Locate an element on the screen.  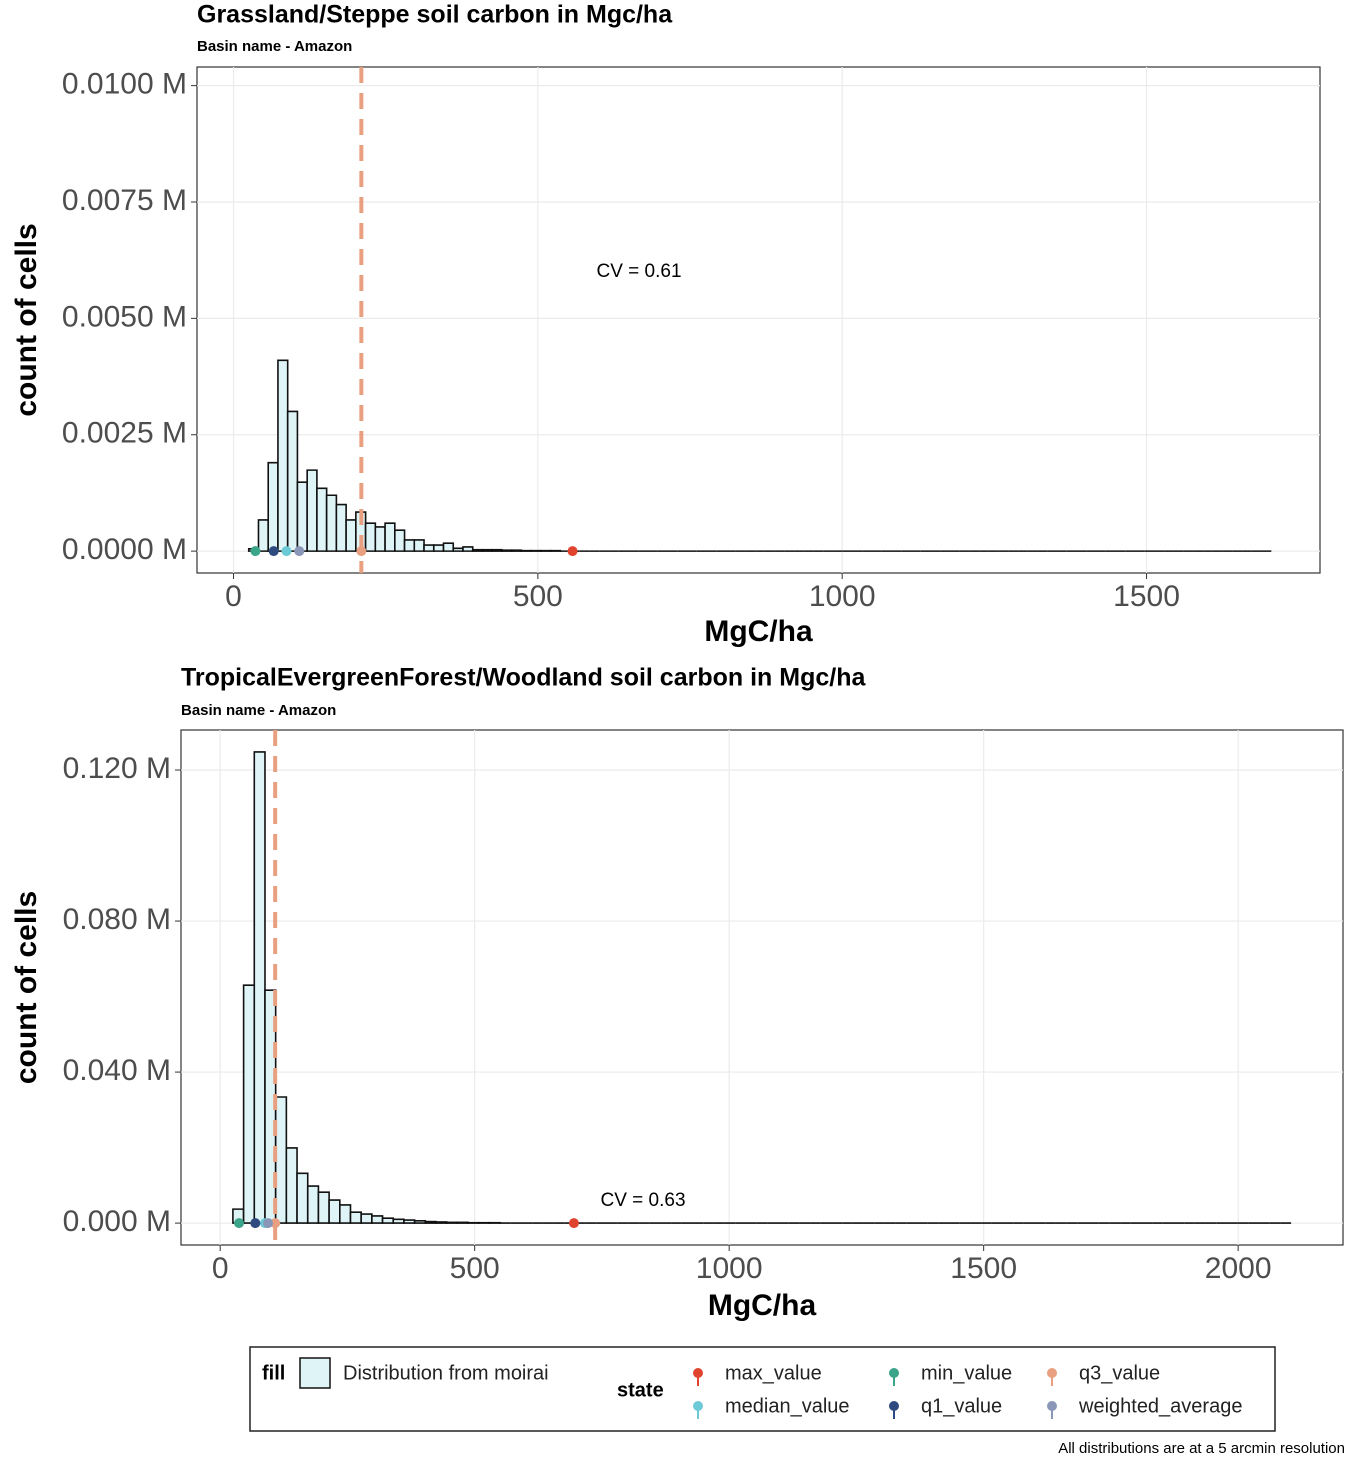
x-tick-label: 2000 is located at coordinates (1238, 1268).